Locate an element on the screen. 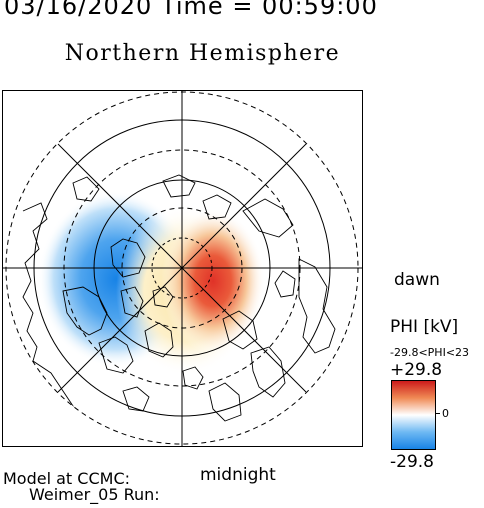  colorbar-range: -29.8<PHI<23 is located at coordinates (430, 352).